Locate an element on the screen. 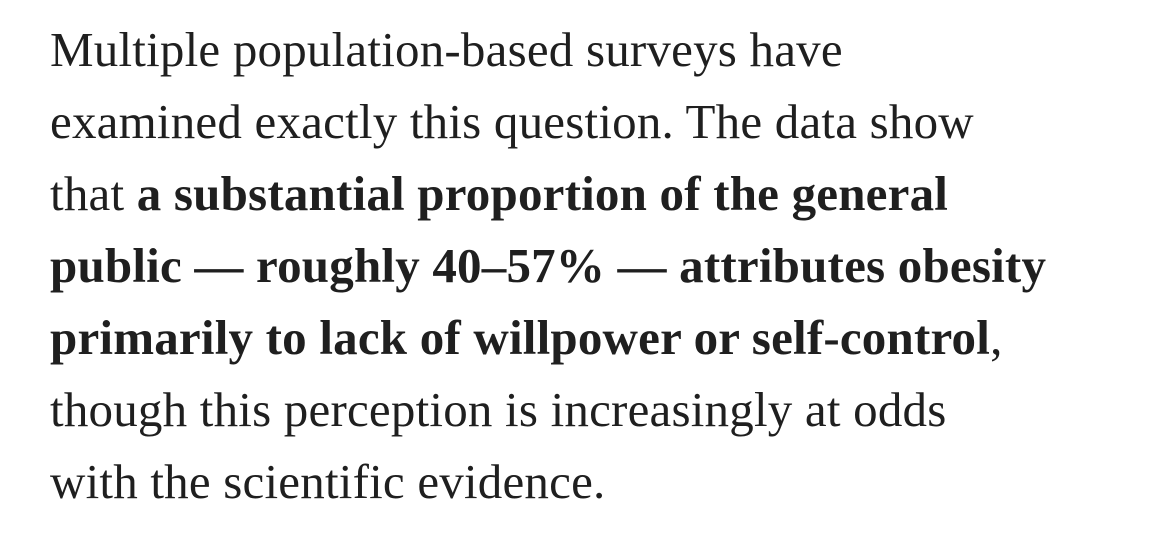  text: with the scientific evidence. is located at coordinates (328, 481).